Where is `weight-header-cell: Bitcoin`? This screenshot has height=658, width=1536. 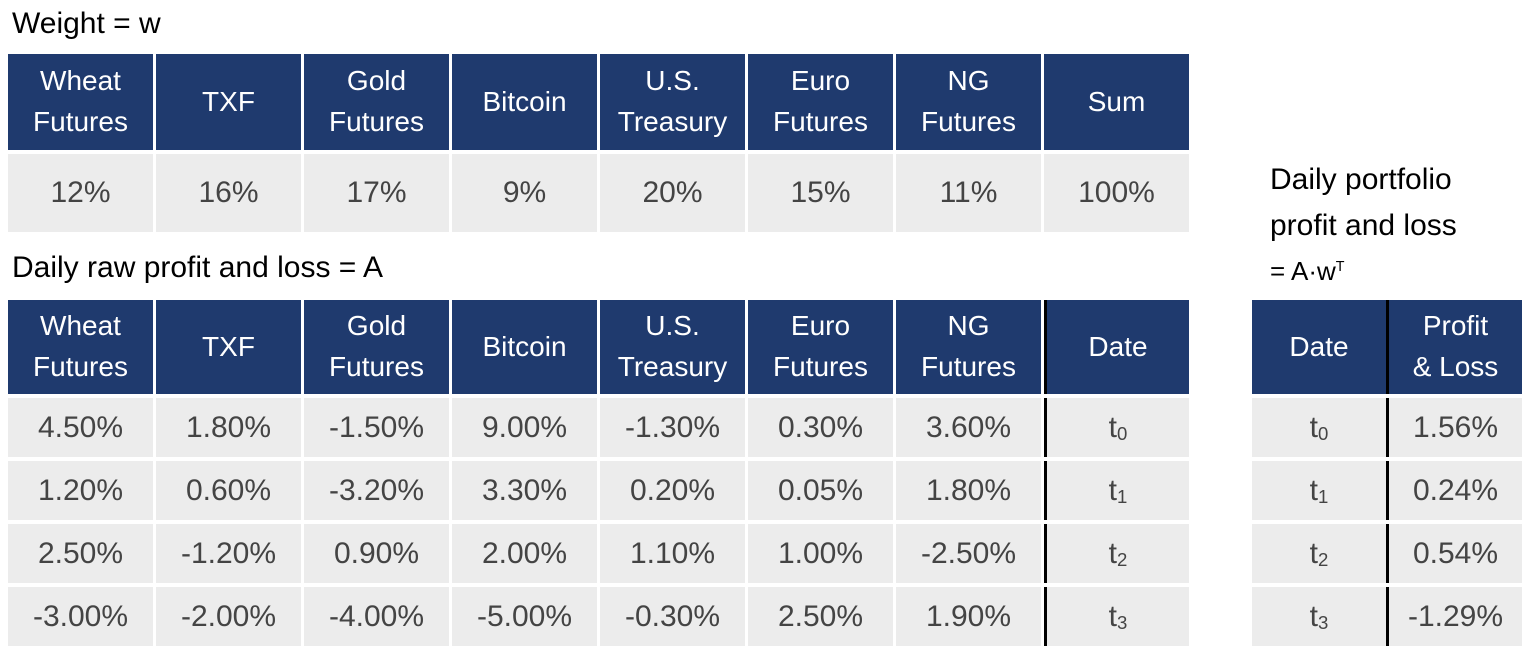 weight-header-cell: Bitcoin is located at coordinates (524, 102).